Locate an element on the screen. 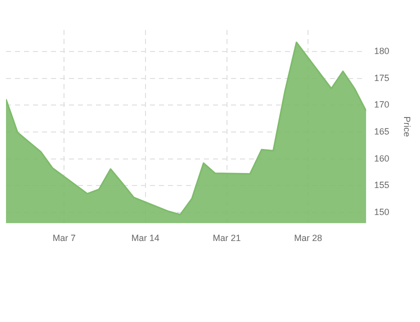 The height and width of the screenshot is (322, 420). y-tick-label: 165 is located at coordinates (382, 131).